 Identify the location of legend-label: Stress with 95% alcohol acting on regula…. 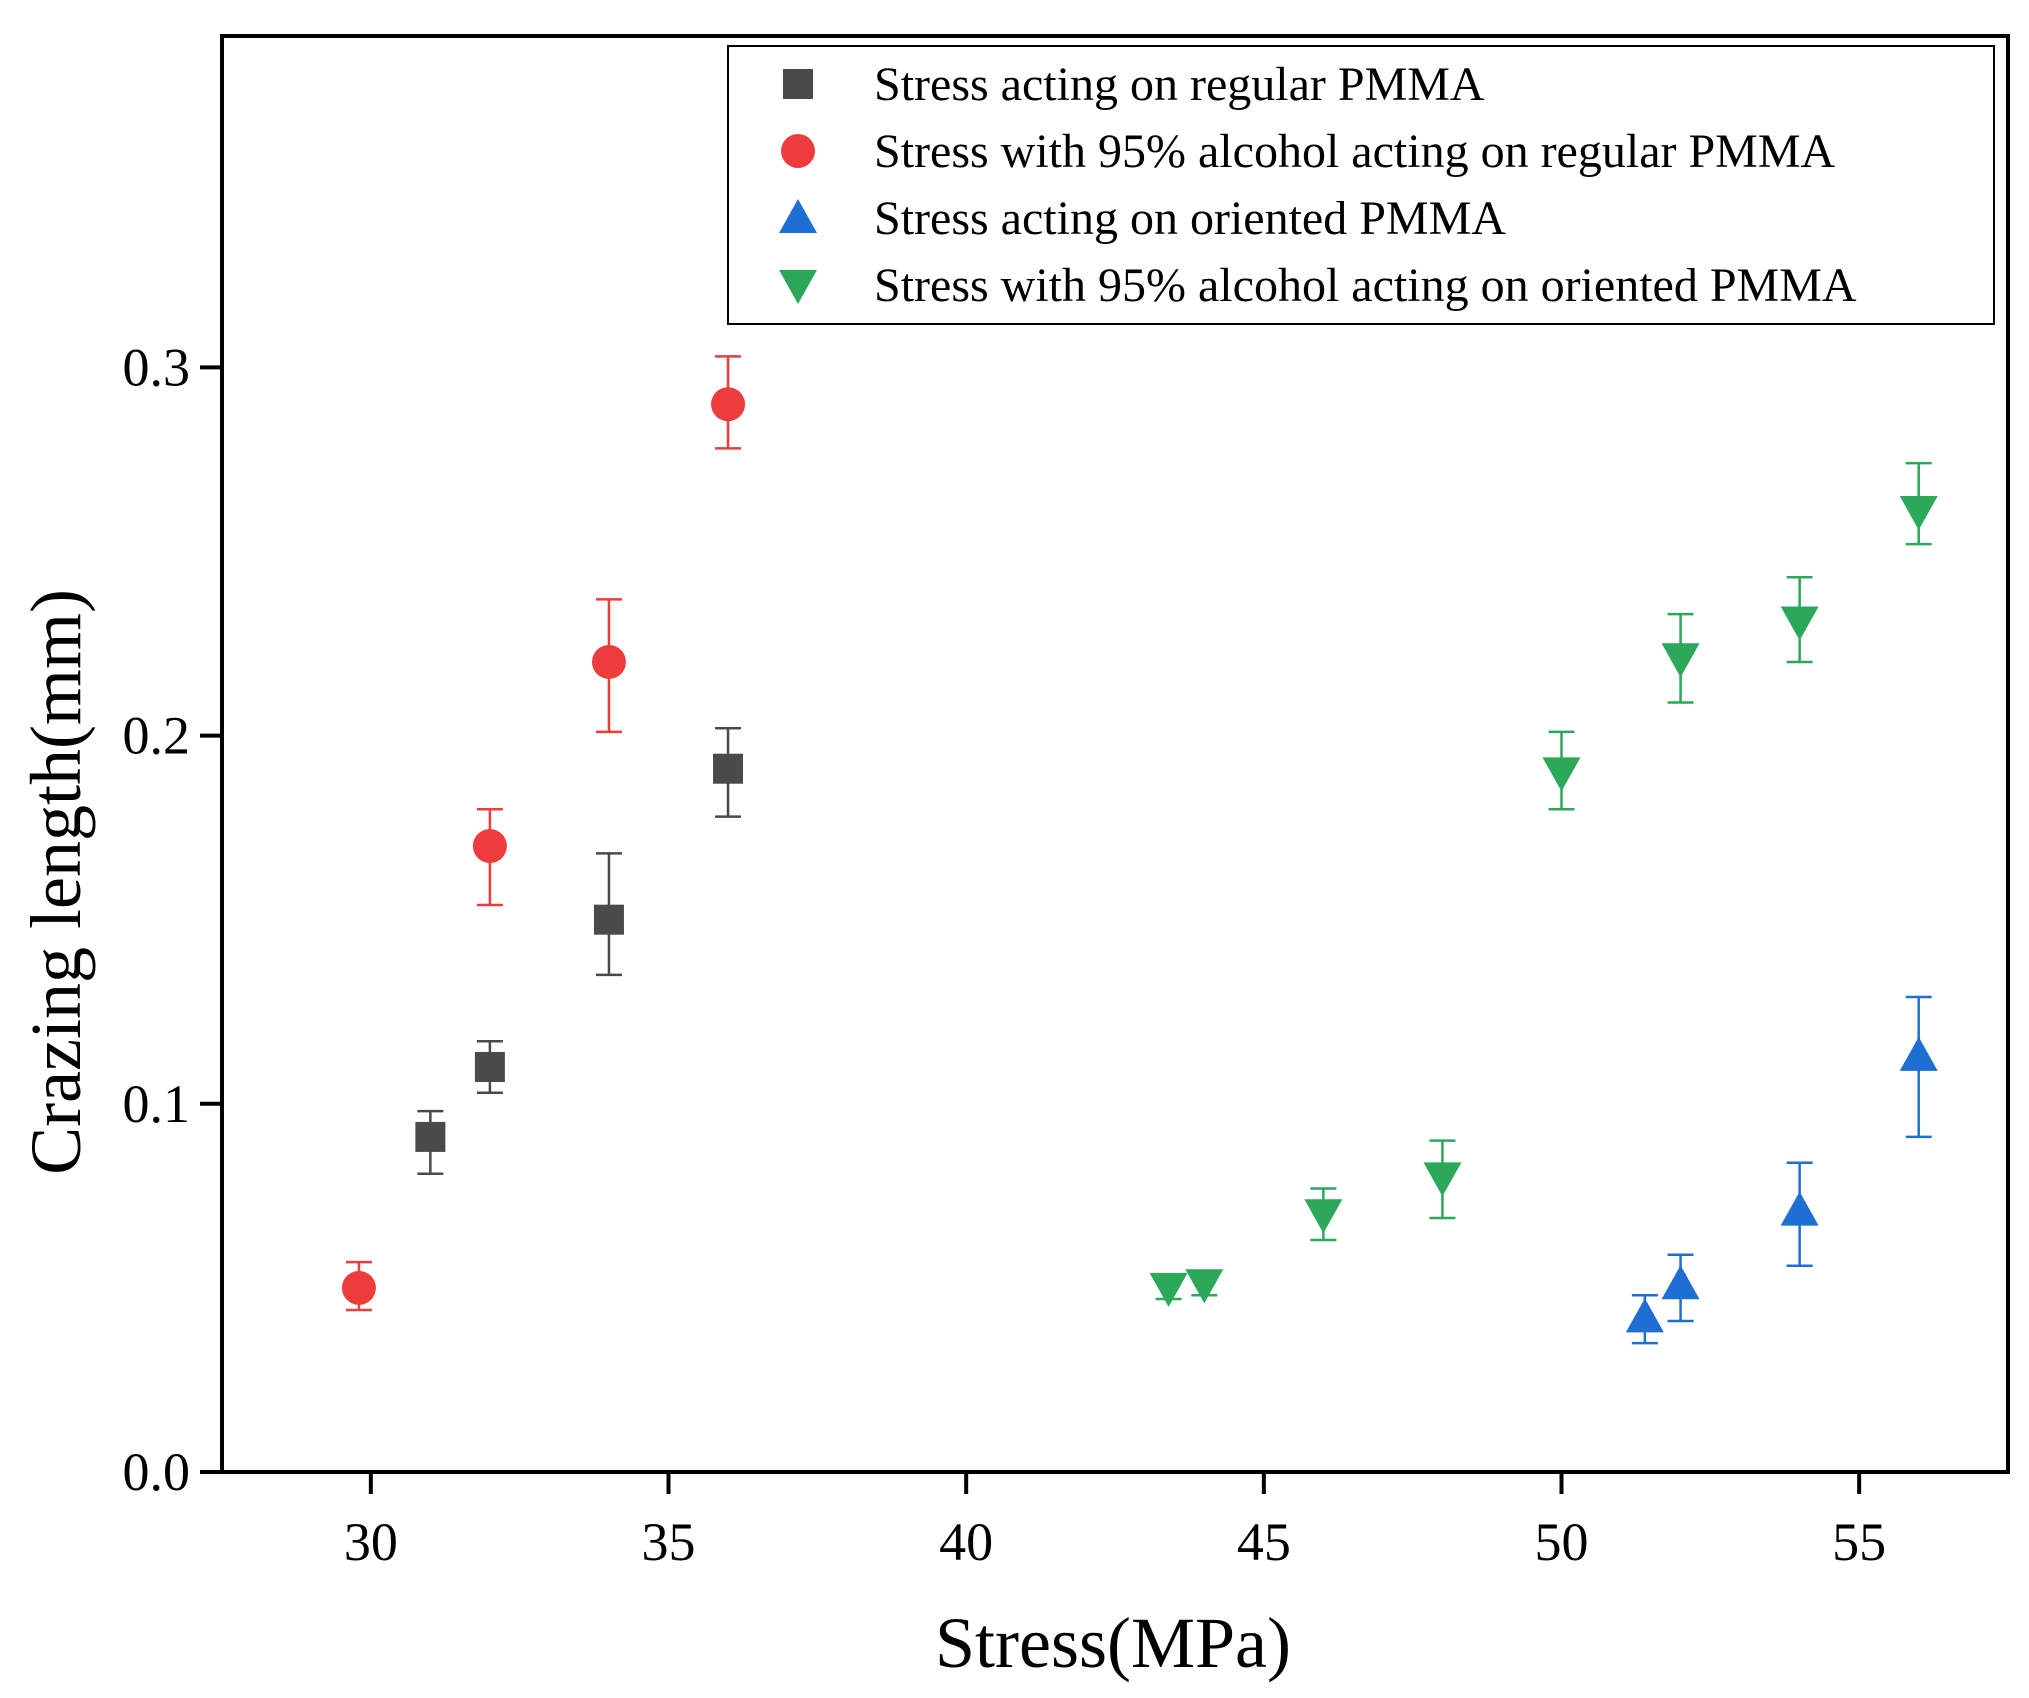
(1355, 151).